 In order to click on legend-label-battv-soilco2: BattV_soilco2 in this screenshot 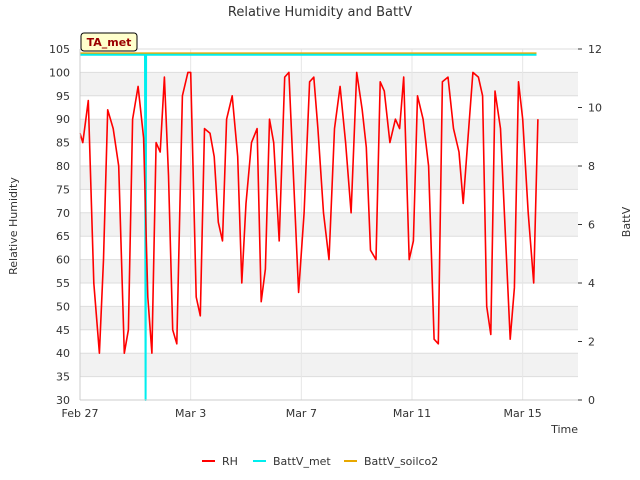, I will do `click(401, 461)`.